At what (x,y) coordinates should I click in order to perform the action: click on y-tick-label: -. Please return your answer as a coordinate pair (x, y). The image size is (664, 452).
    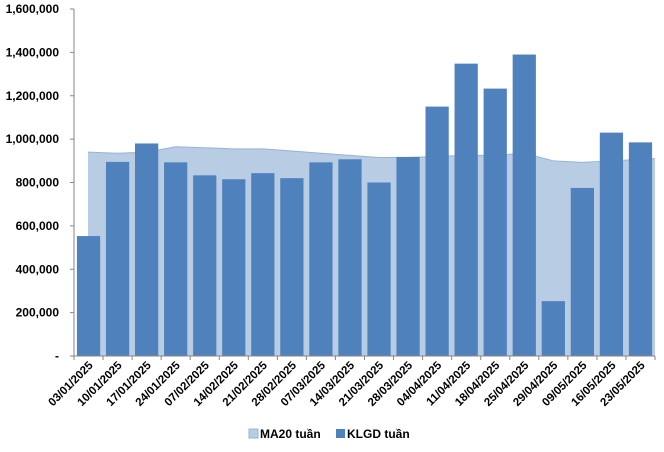
    Looking at the image, I should click on (57, 356).